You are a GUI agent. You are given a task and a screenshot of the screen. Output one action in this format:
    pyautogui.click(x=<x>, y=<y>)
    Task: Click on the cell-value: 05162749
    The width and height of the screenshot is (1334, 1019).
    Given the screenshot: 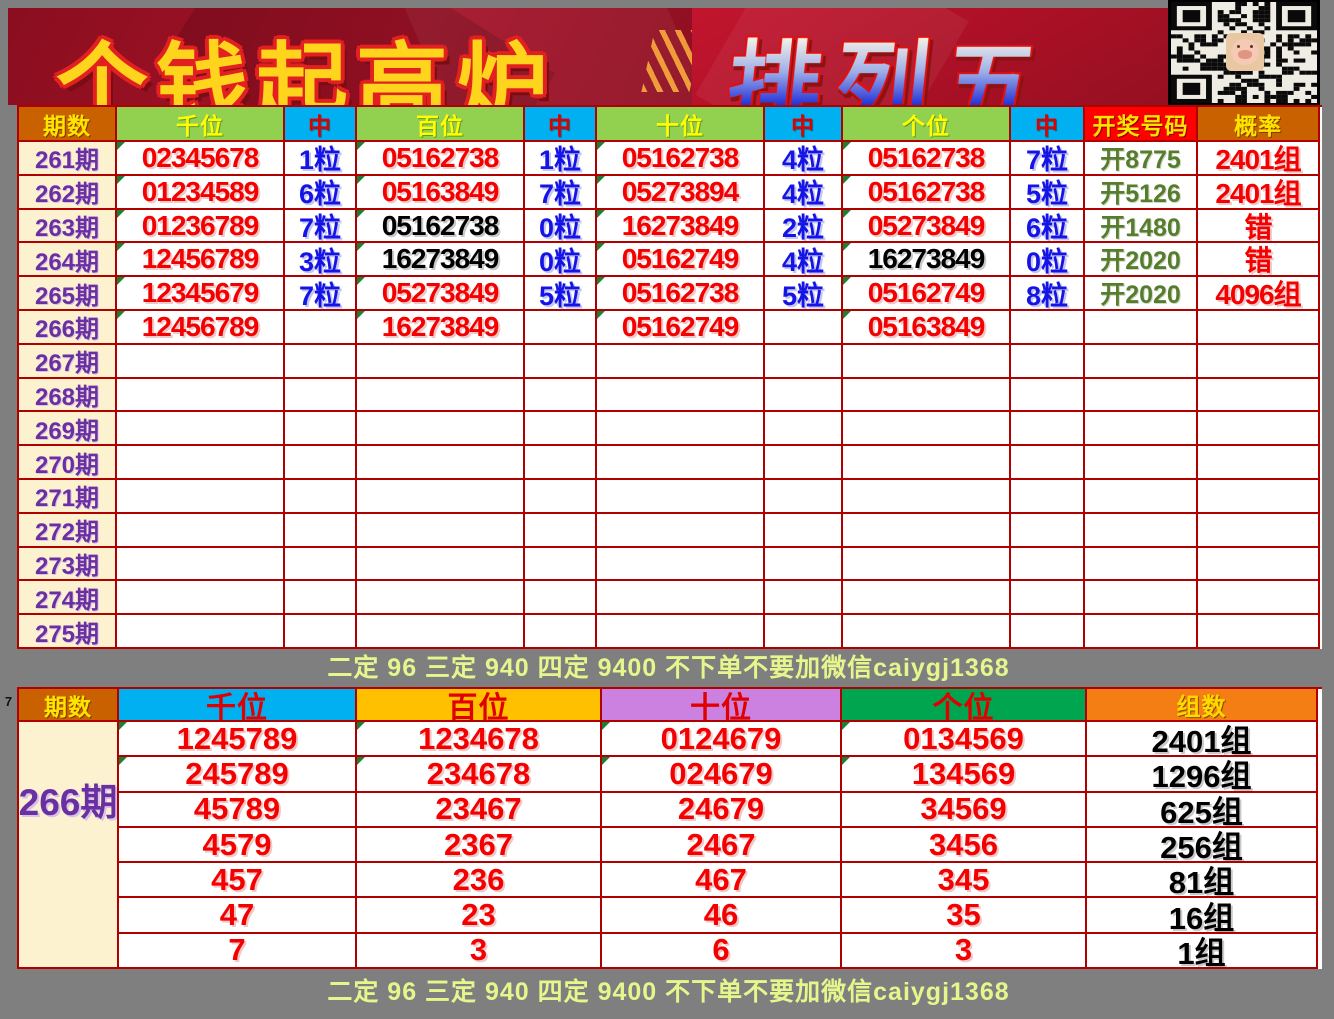 What is the action you would take?
    pyautogui.click(x=926, y=293)
    